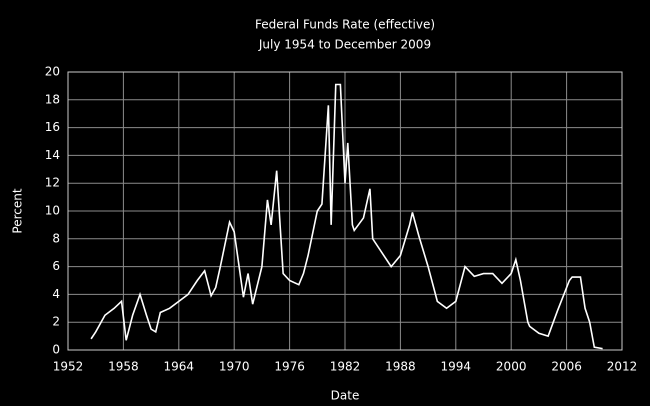  What do you see at coordinates (345, 367) in the screenshot?
I see `x-tick-label: 1982` at bounding box center [345, 367].